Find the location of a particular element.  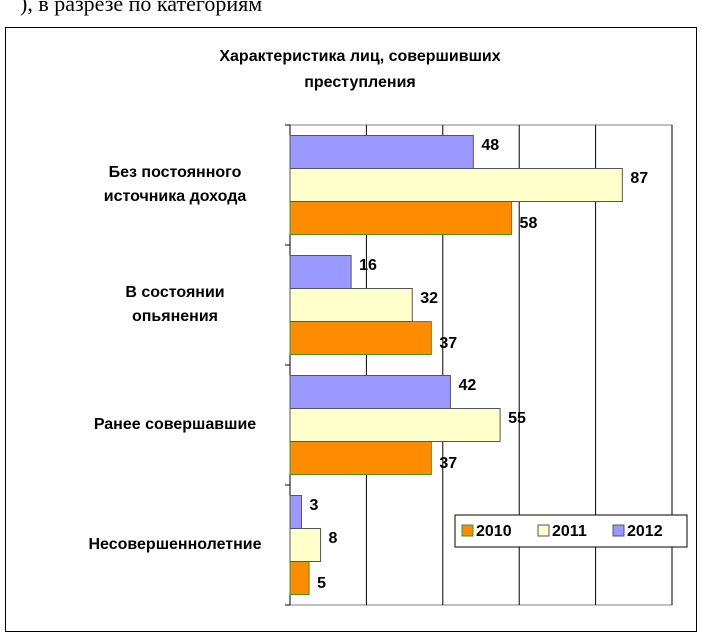

data-label: 16 is located at coordinates (368, 265).